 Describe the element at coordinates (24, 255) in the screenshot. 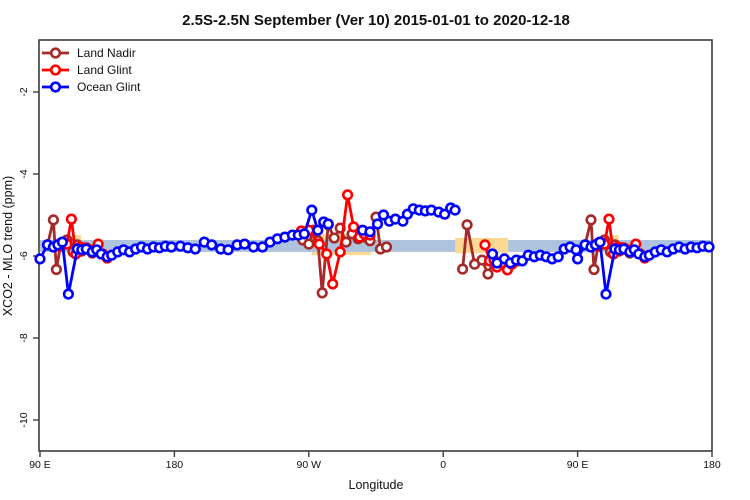

I see `y-tick-label: -6` at that location.